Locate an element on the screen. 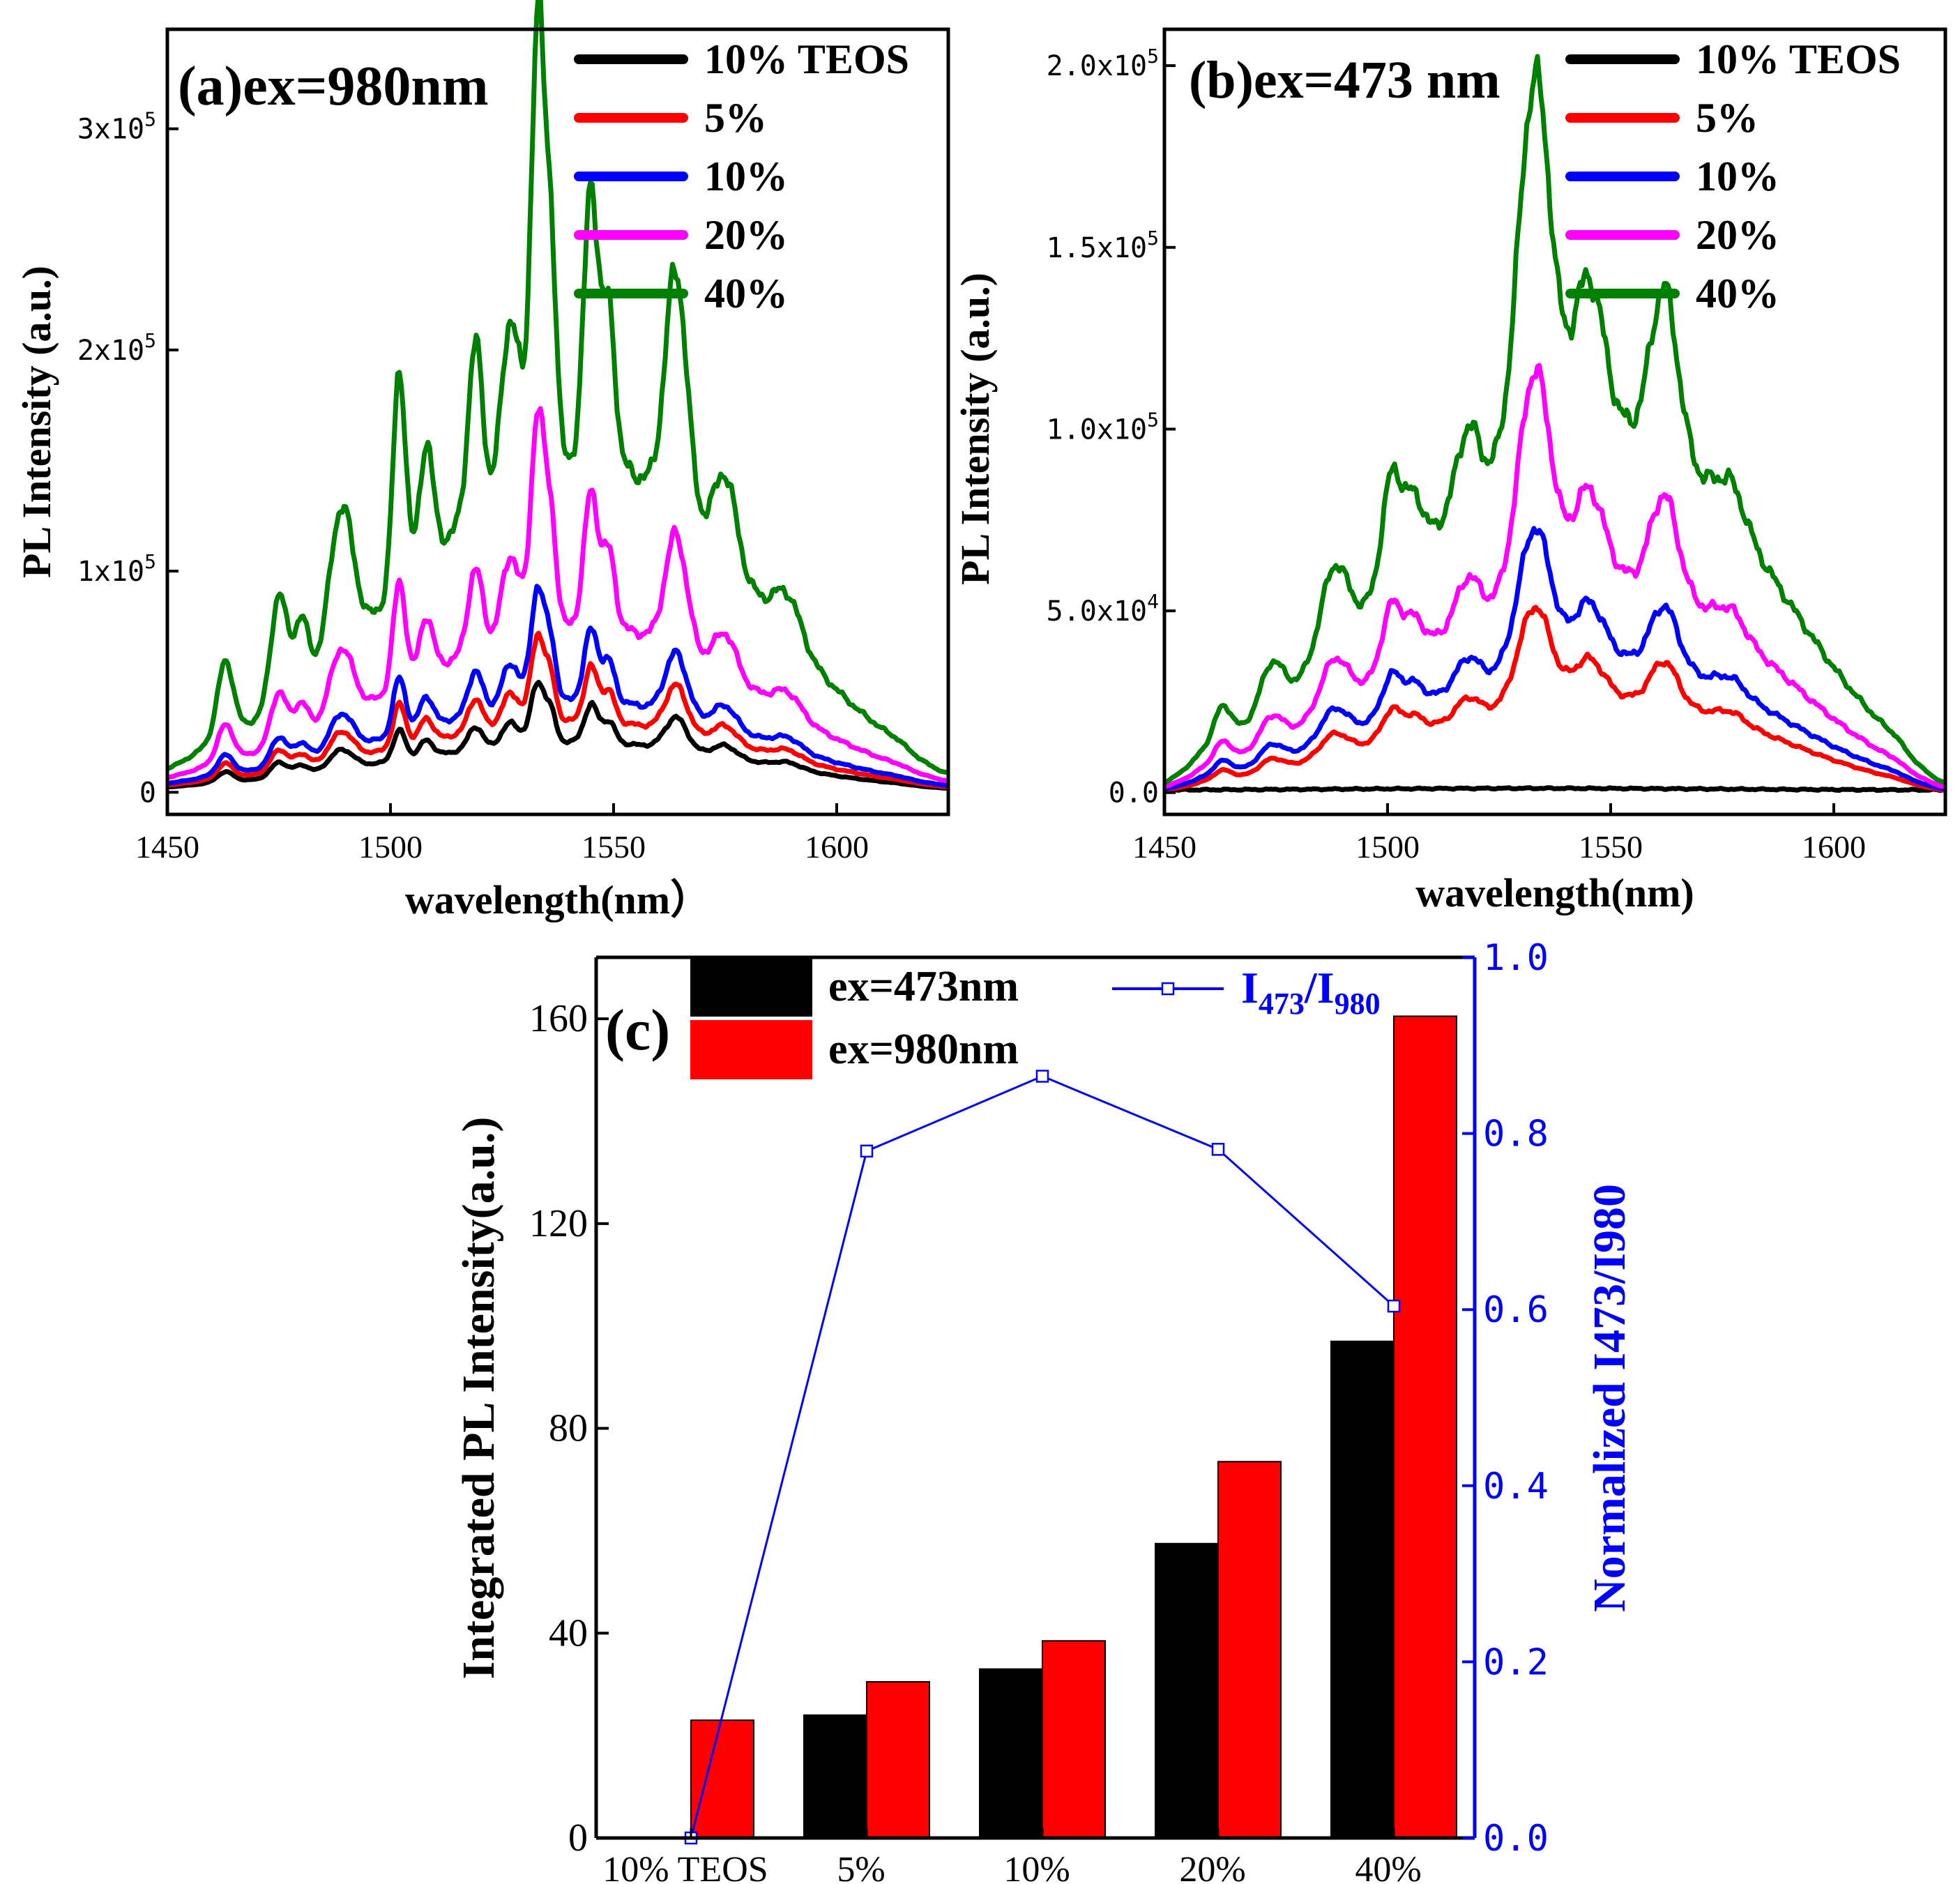  panel-c-right-tick-label: 0.2 is located at coordinates (1516, 1662).